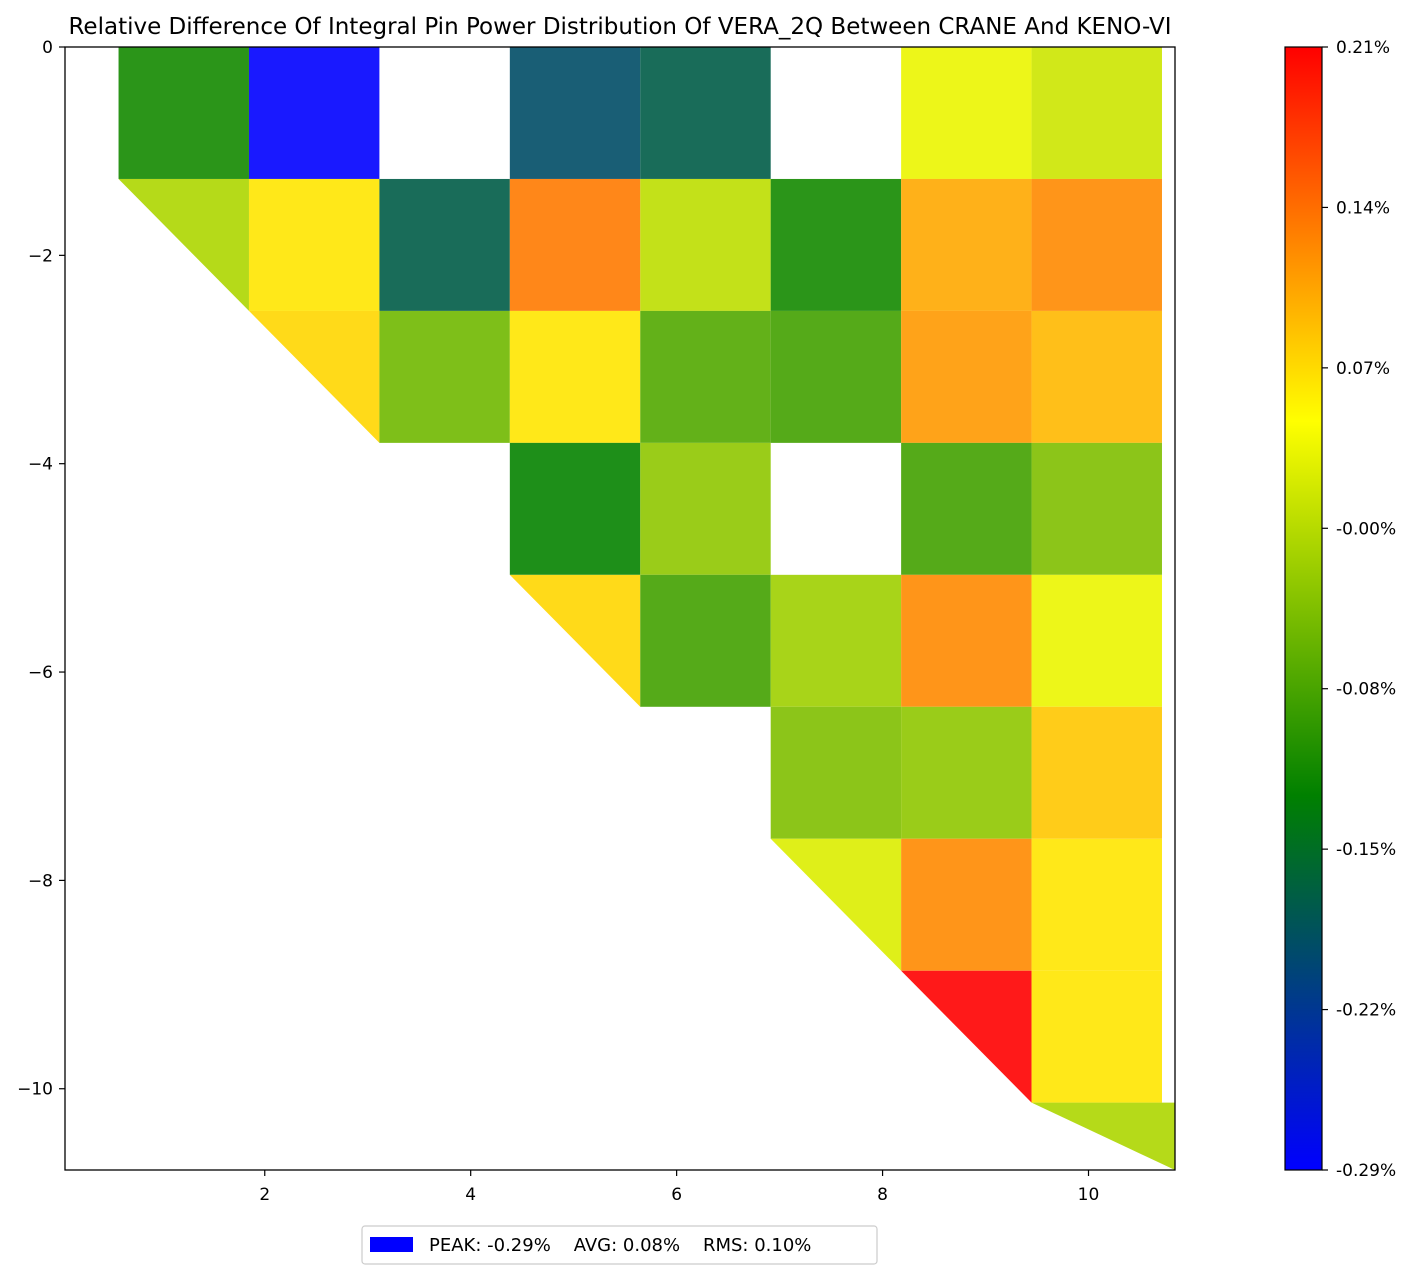  I want to click on colorbar-tick-label: 0.07%, so click(1363, 369).